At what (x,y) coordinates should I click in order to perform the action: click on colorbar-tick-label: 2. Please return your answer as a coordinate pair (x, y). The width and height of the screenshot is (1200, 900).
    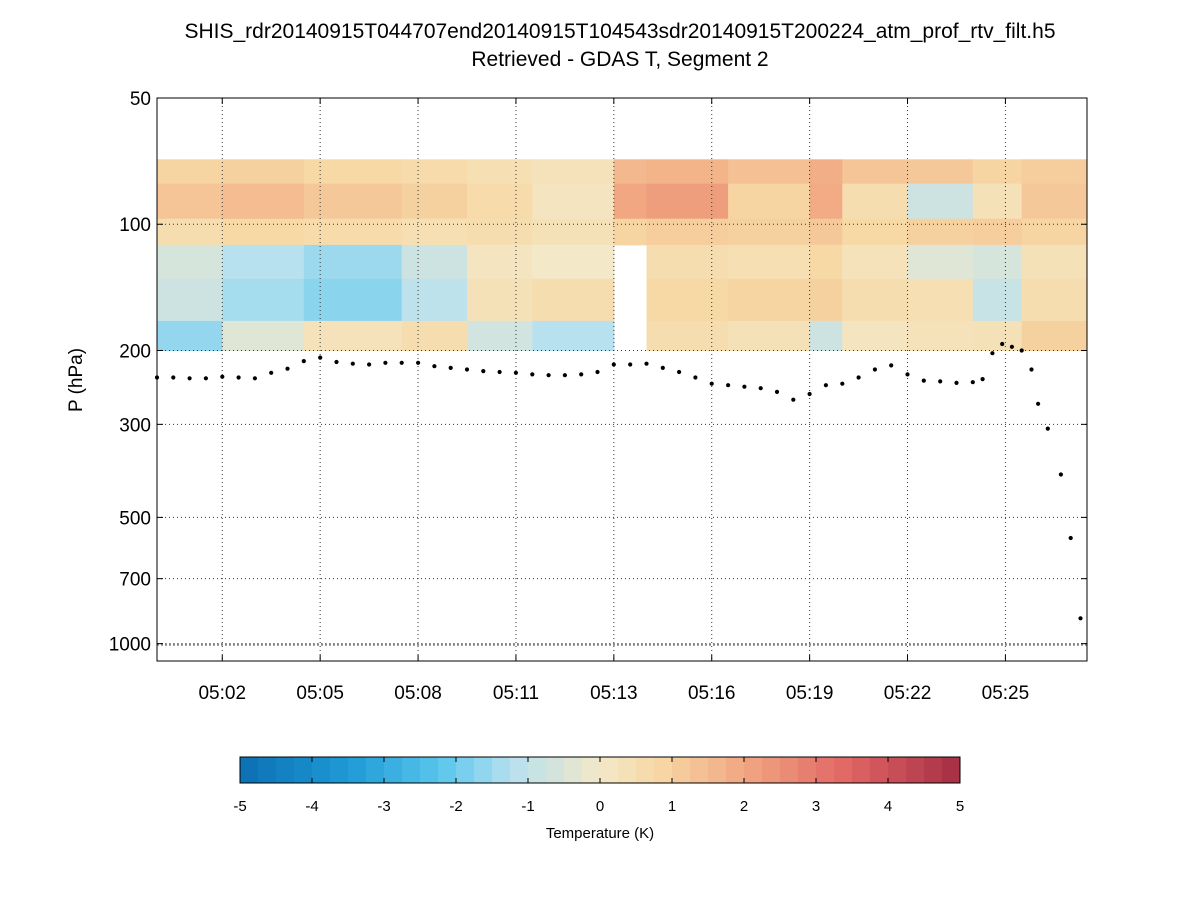
    Looking at the image, I should click on (744, 806).